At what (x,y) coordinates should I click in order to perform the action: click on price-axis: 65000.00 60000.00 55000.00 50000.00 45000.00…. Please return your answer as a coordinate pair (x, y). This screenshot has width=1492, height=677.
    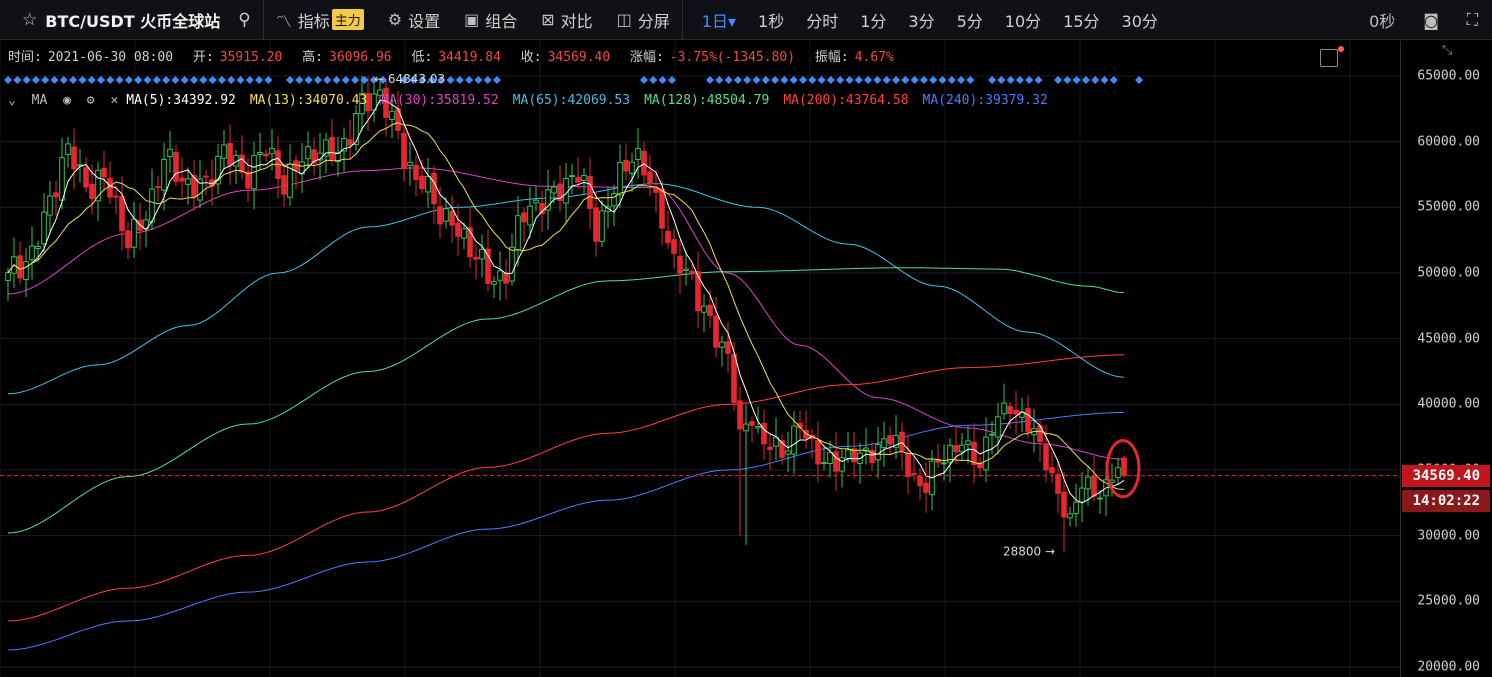
    Looking at the image, I should click on (1446, 359).